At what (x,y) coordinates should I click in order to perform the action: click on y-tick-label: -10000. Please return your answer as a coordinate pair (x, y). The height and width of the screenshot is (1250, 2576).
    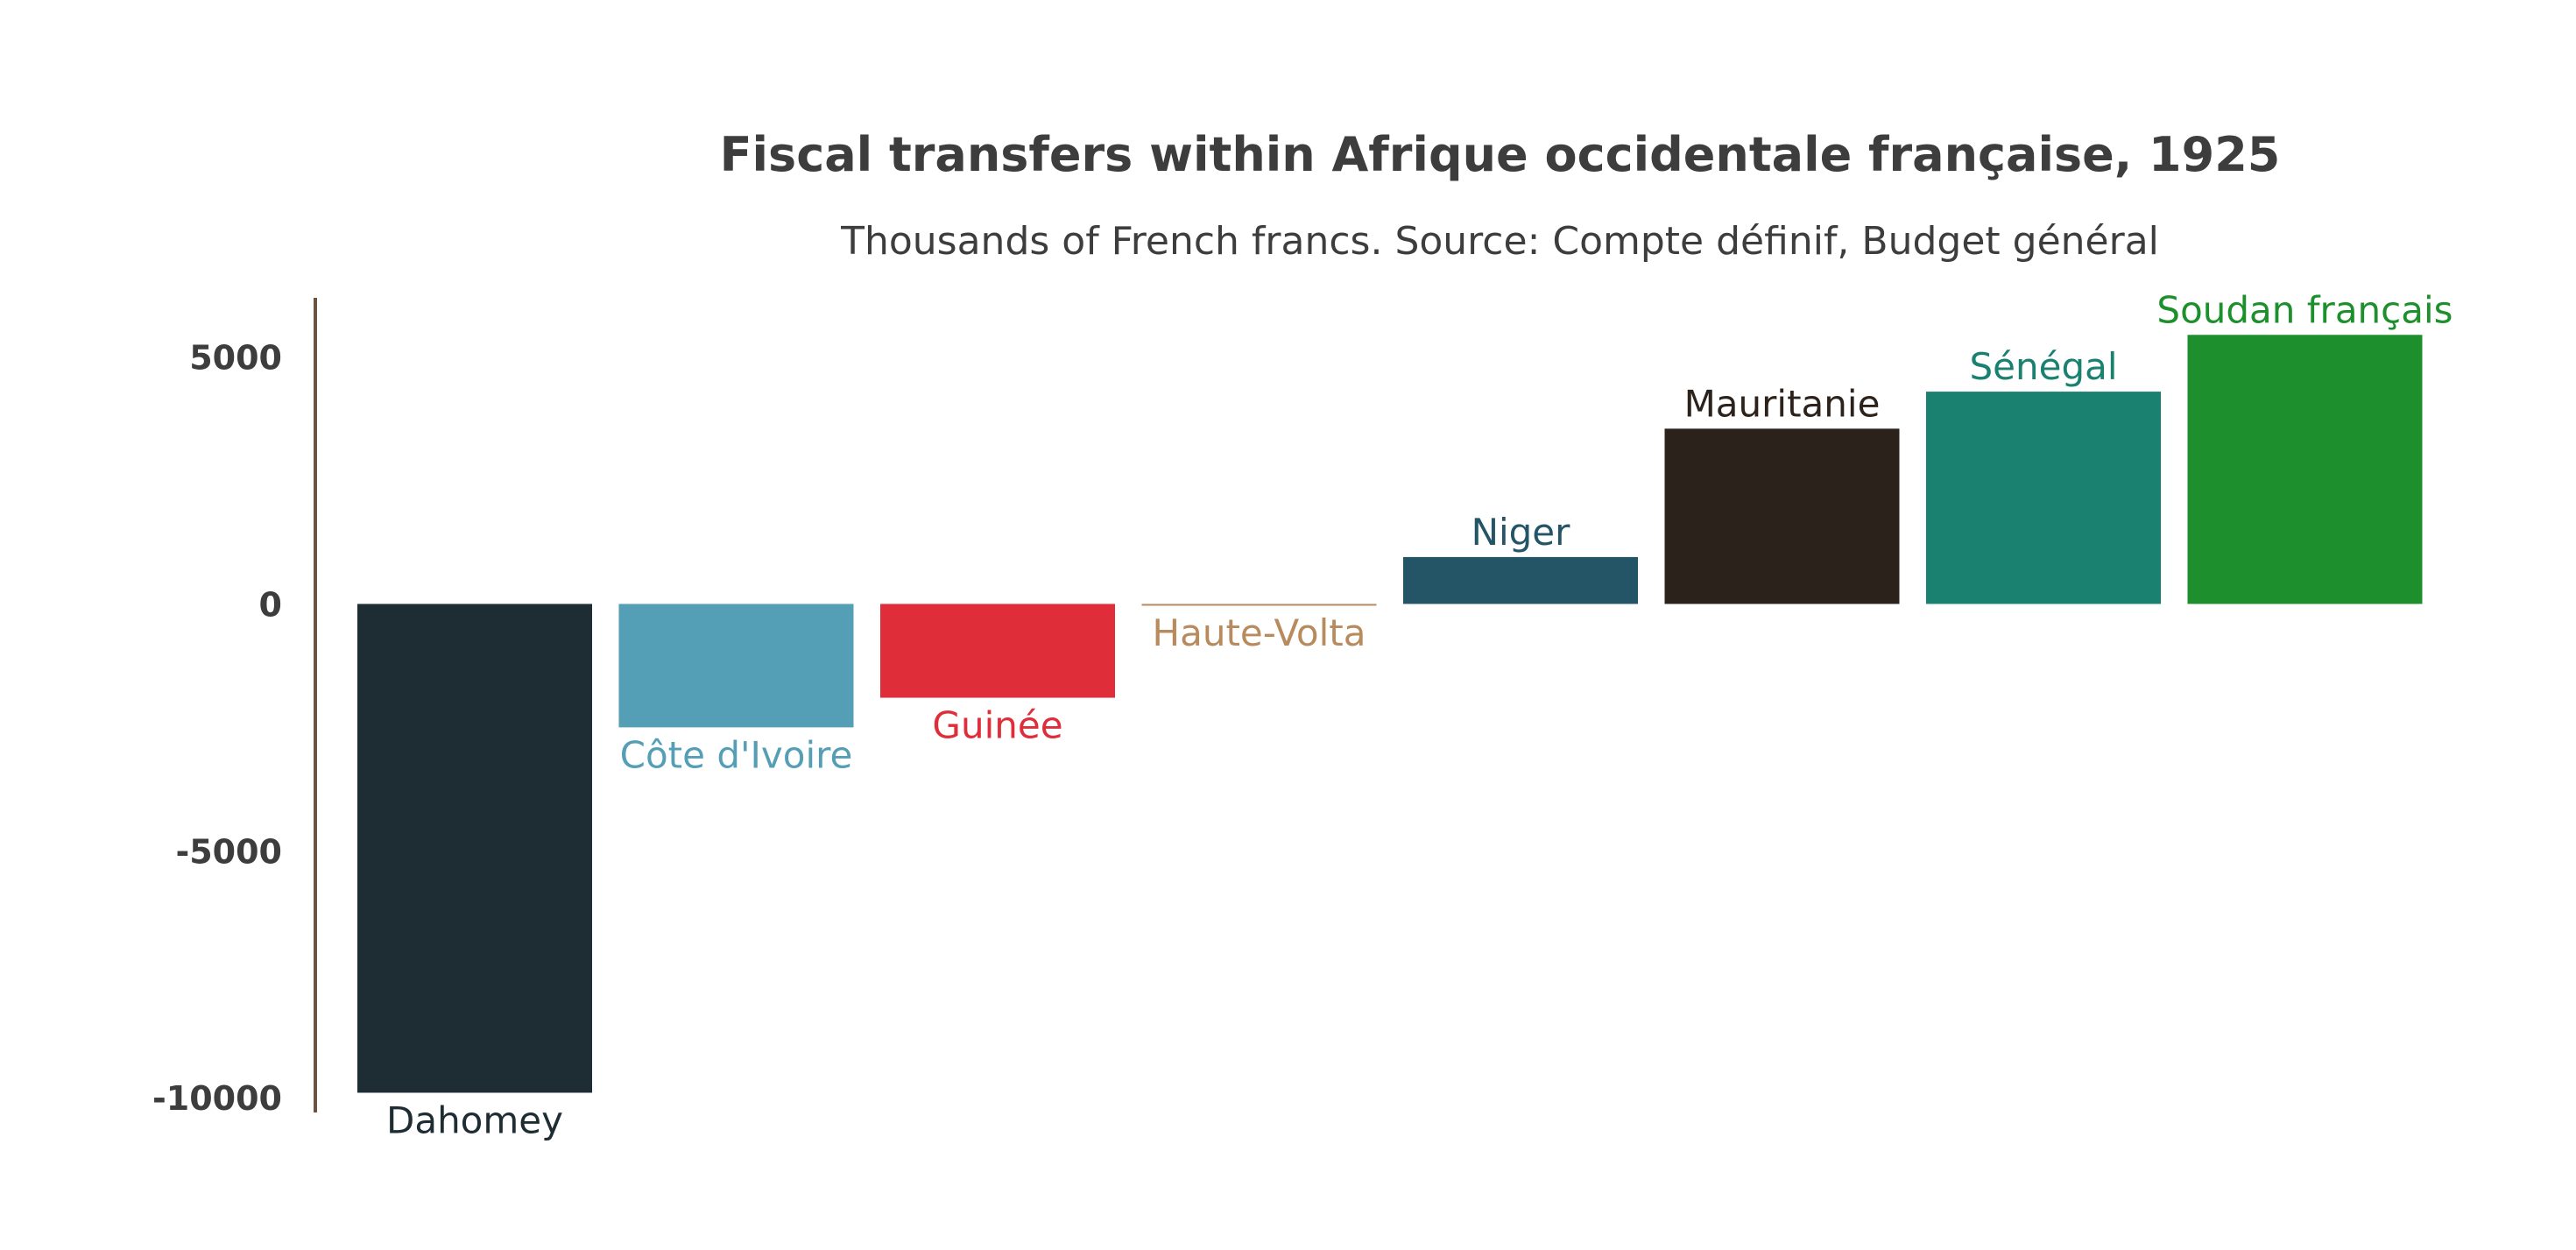
    Looking at the image, I should click on (217, 1098).